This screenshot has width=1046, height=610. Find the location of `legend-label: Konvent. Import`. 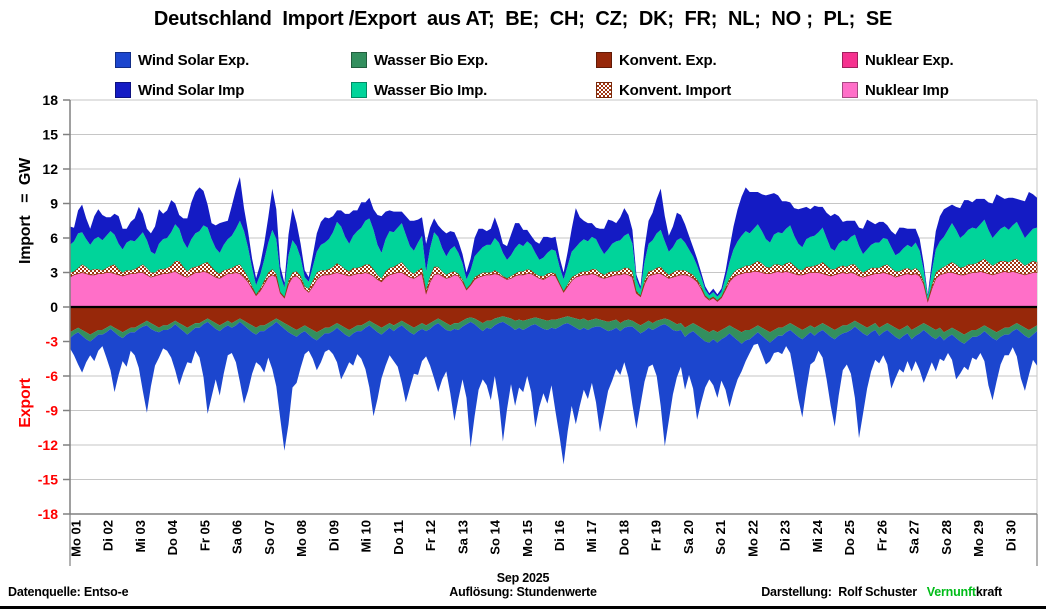

legend-label: Konvent. Import is located at coordinates (675, 90).